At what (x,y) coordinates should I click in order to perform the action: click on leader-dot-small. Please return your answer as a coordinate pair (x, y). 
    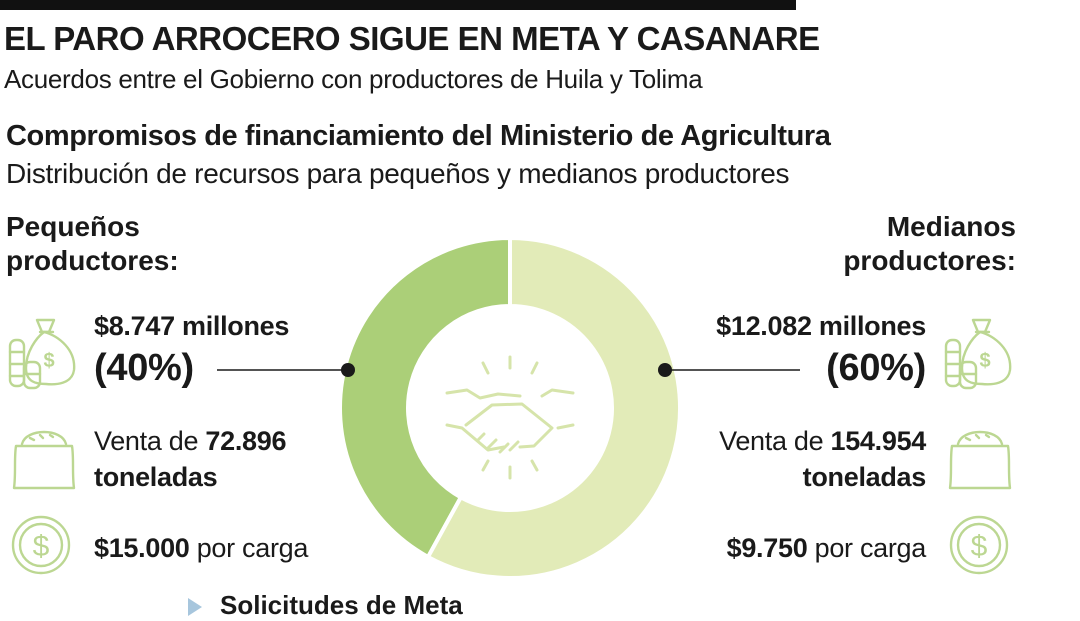
    Looking at the image, I should click on (348, 370).